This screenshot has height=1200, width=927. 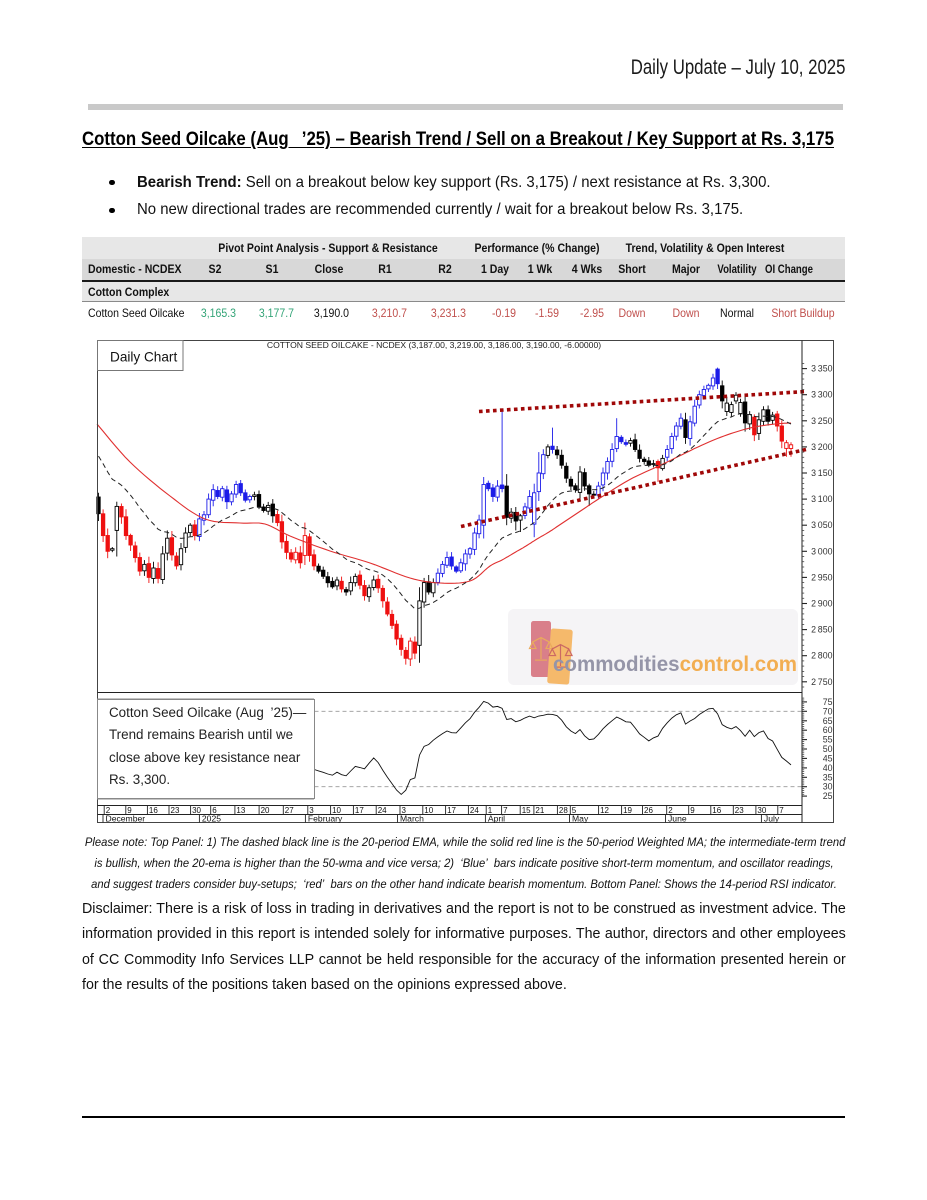 What do you see at coordinates (821, 499) in the screenshot?
I see `svg-text: 3 100` at bounding box center [821, 499].